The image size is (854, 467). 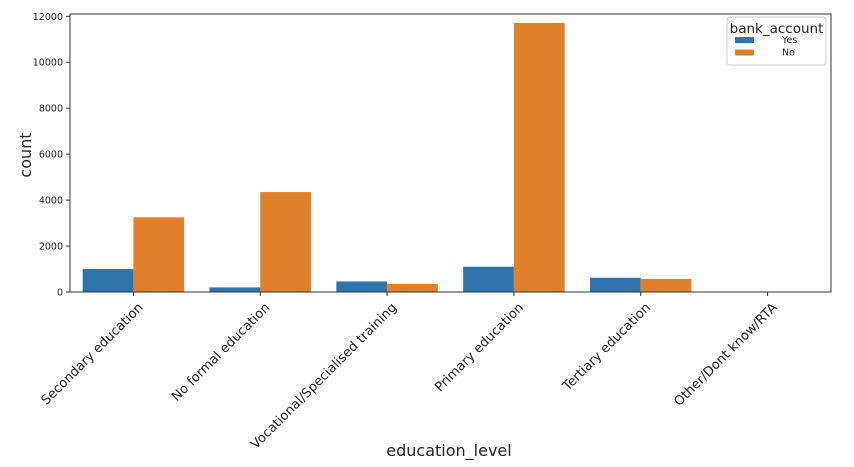 I want to click on y-axis-label: count, so click(x=25, y=154).